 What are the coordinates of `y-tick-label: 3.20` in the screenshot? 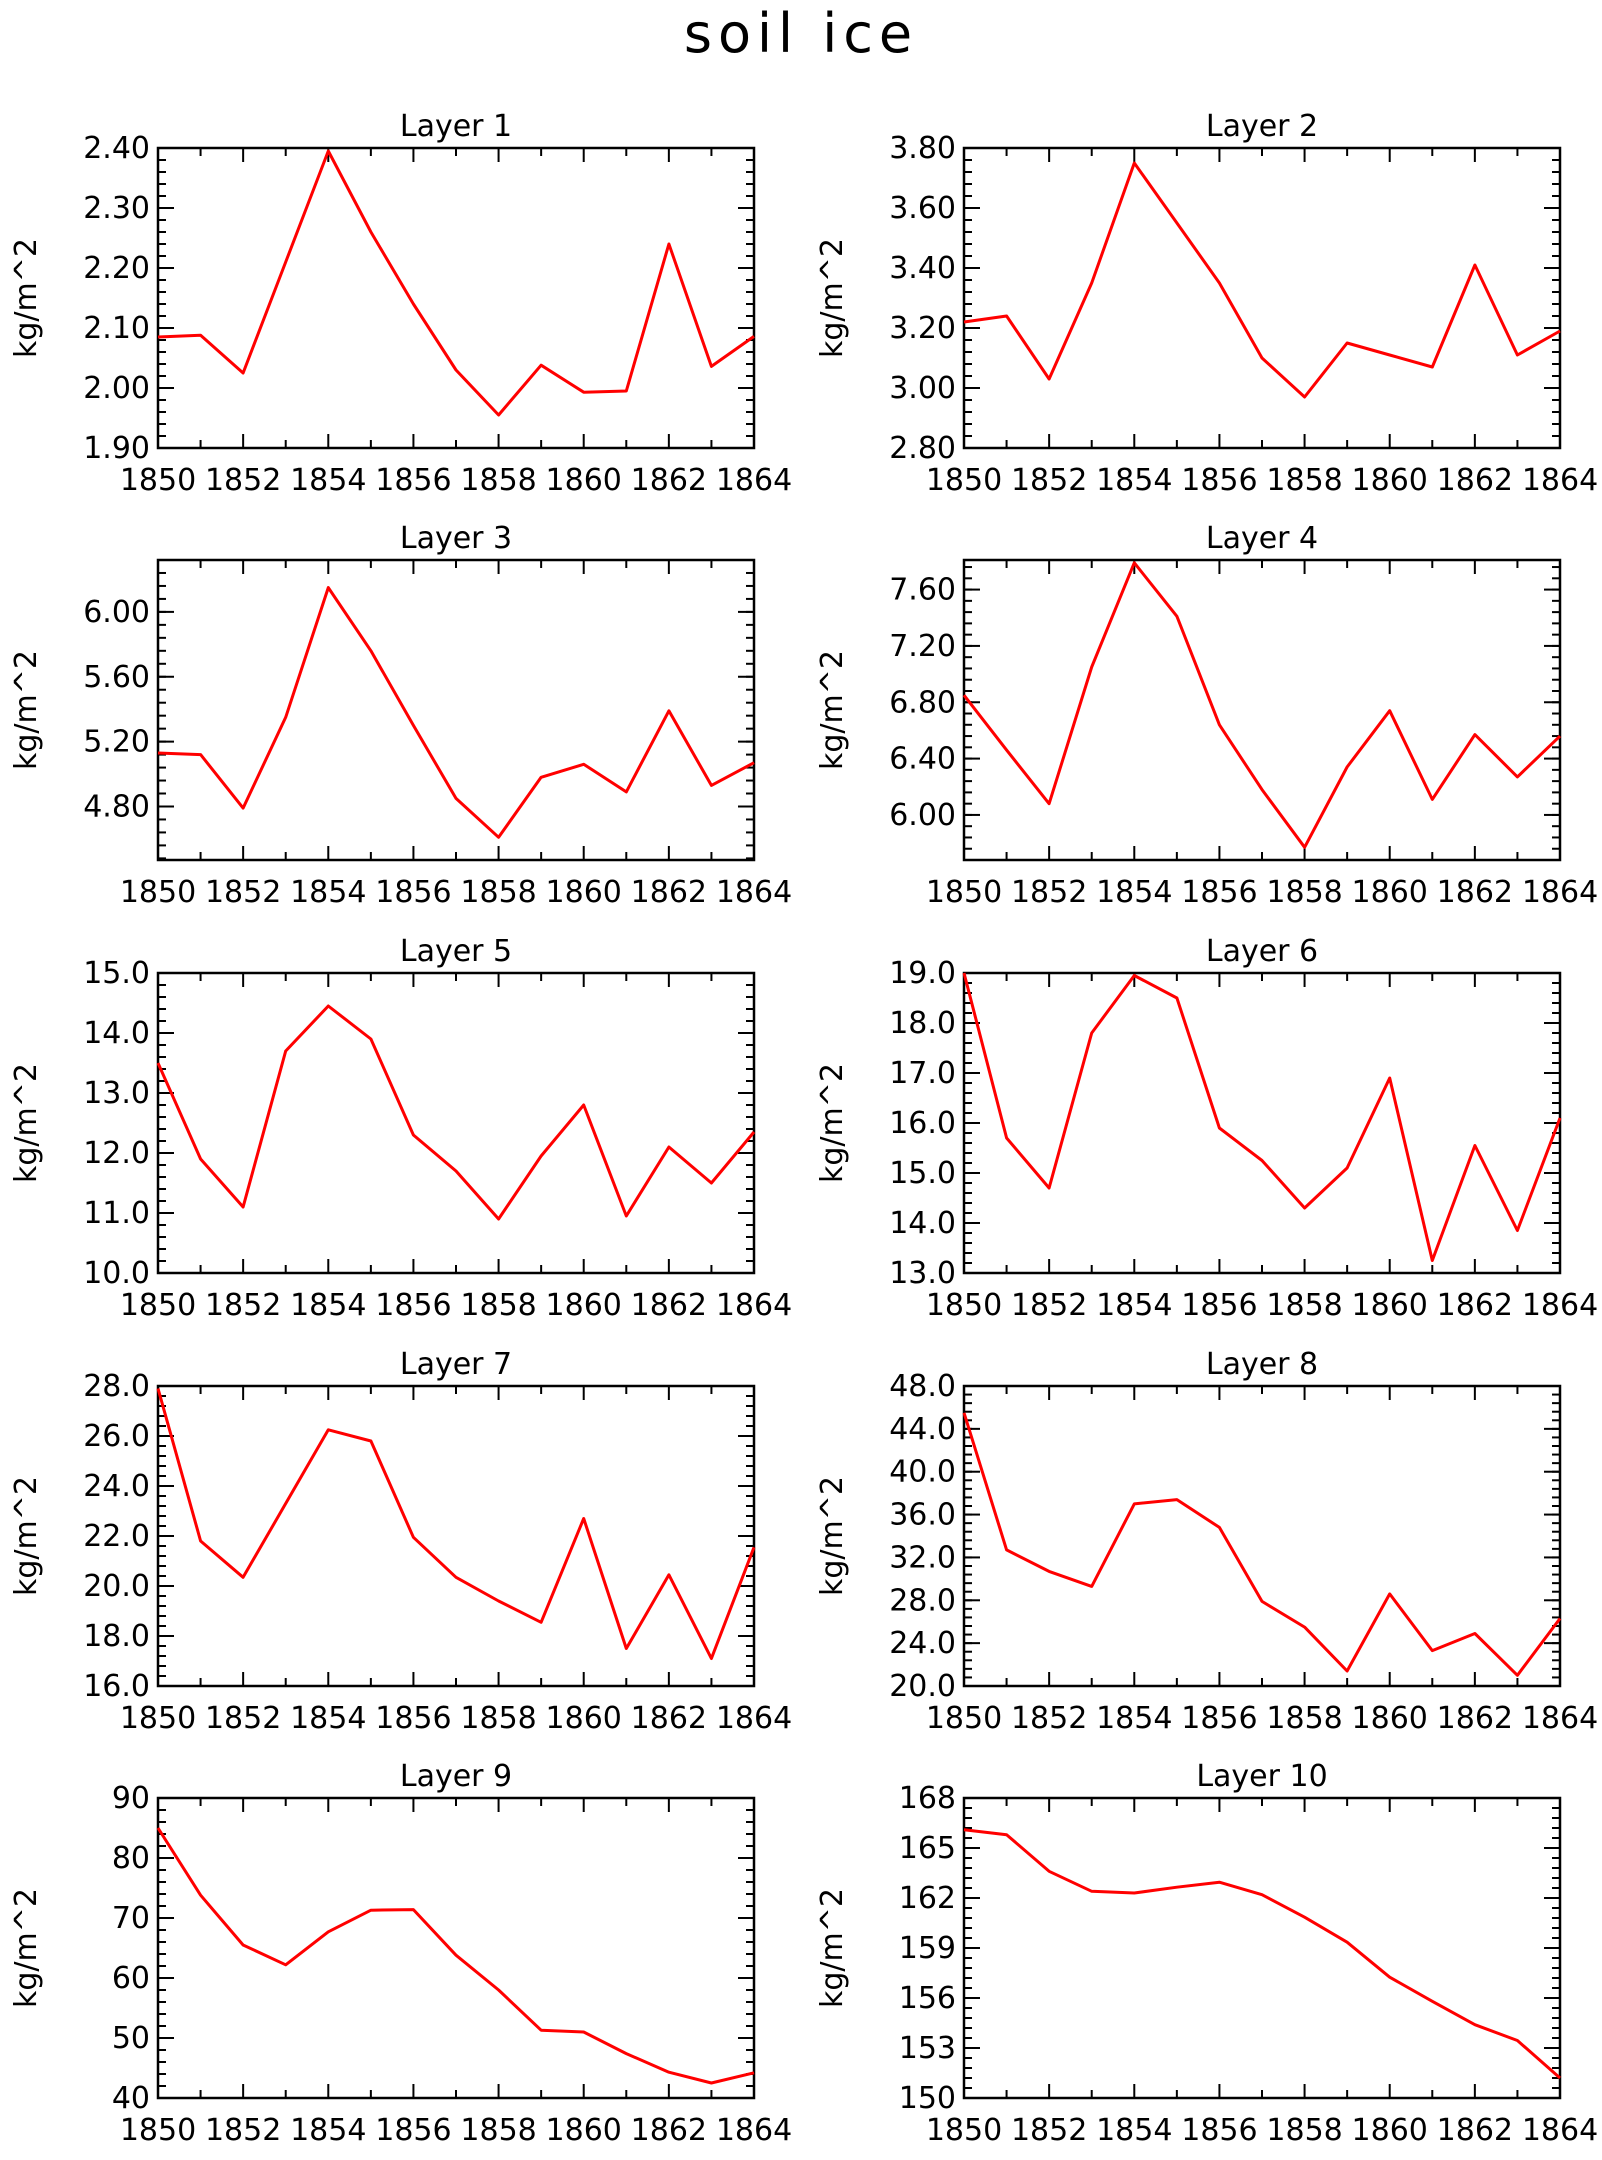 It's located at (922, 328).